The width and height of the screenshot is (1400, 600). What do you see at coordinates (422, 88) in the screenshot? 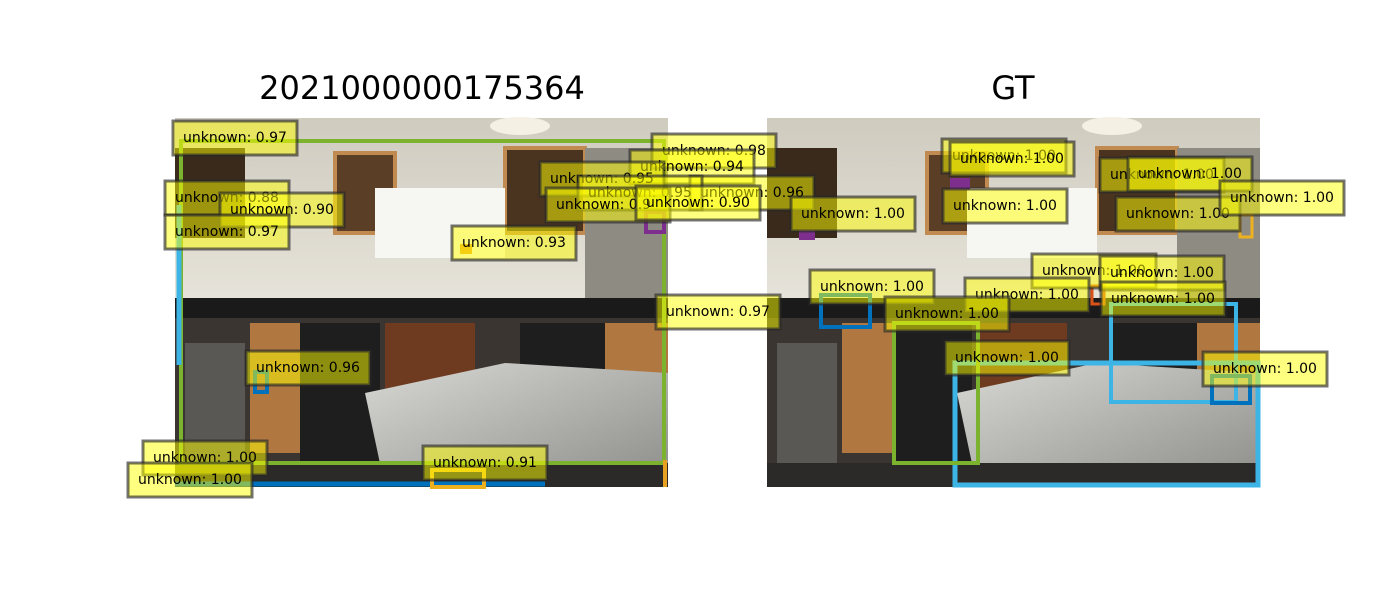
I see `panel-title: 2021000000175364` at bounding box center [422, 88].